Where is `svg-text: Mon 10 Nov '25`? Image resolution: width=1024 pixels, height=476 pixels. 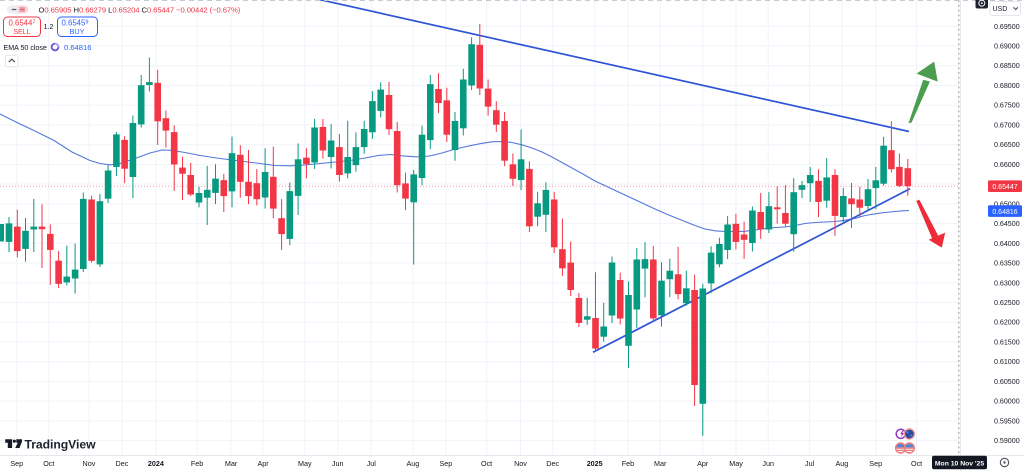
svg-text: Mon 10 Nov '25 is located at coordinates (959, 464).